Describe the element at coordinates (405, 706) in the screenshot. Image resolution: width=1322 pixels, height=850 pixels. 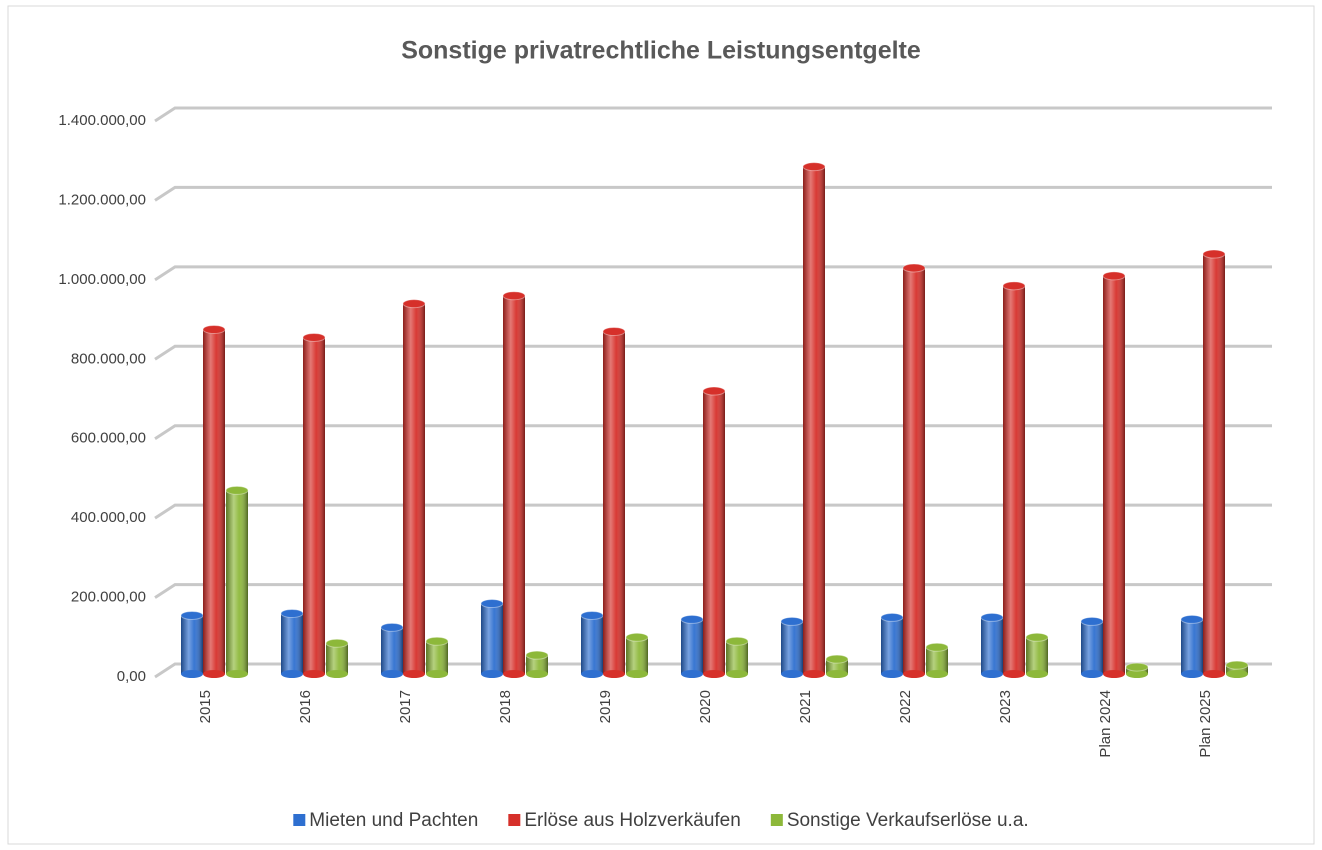
I see `x-tick-label: 2017` at that location.